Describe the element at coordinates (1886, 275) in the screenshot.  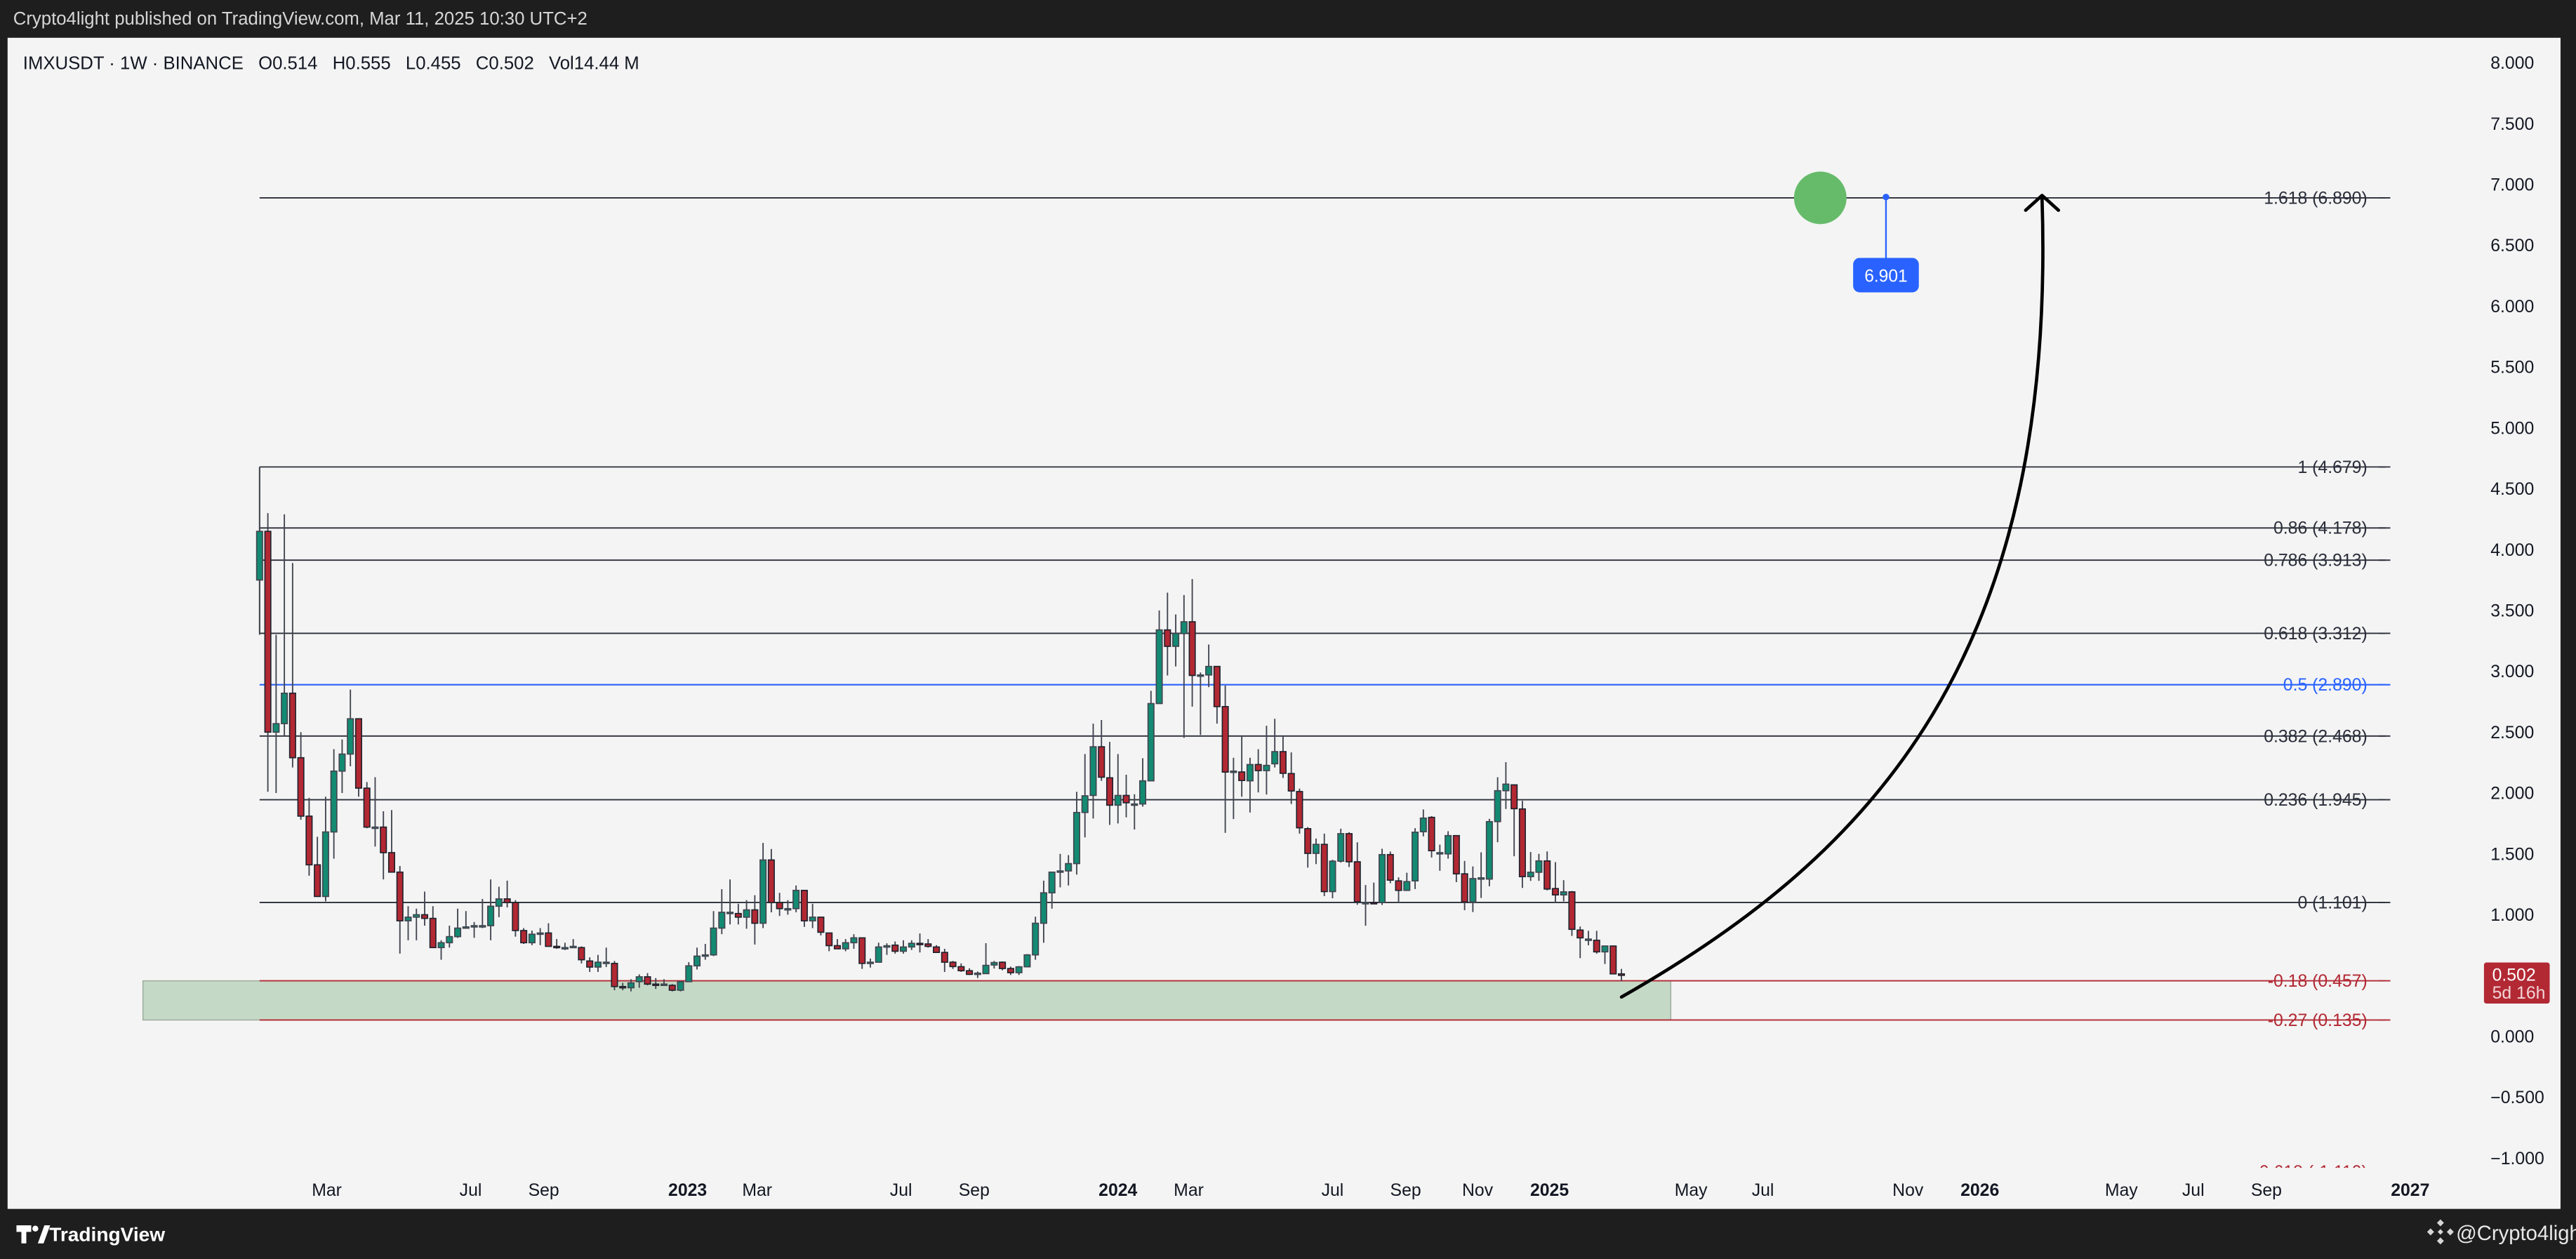
I see `price-note-box` at that location.